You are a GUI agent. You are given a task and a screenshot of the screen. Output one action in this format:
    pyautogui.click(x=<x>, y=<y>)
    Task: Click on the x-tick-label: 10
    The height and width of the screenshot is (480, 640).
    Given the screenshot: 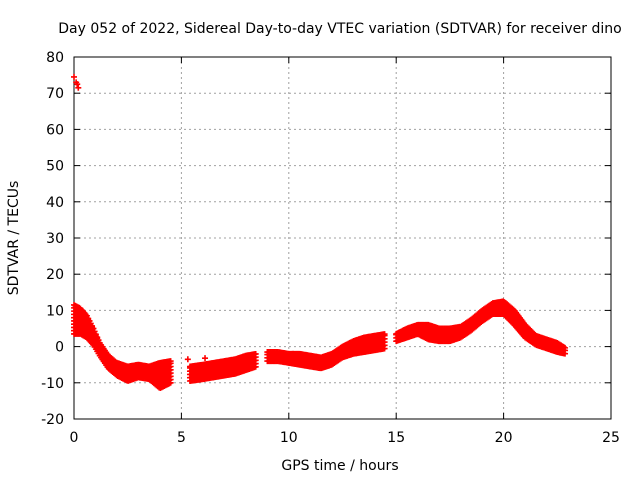 What is the action you would take?
    pyautogui.click(x=289, y=438)
    